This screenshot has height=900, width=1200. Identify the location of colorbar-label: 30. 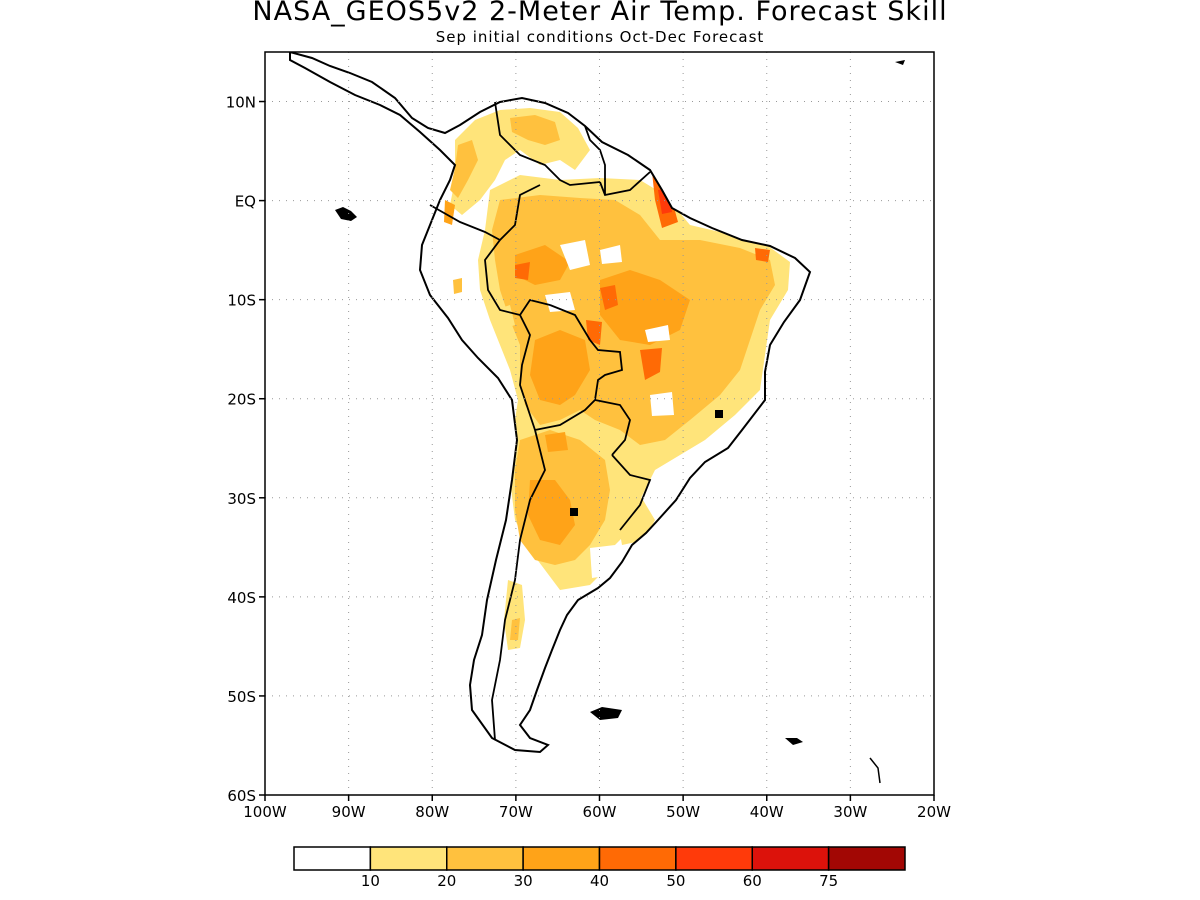
(523, 881).